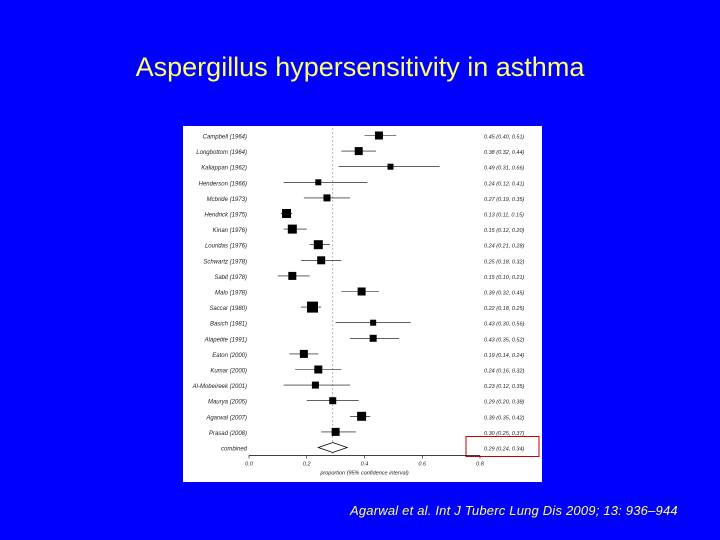 The height and width of the screenshot is (540, 720). What do you see at coordinates (504, 247) in the screenshot?
I see `estimate-label: 0.24 (0.21, 0.28)` at bounding box center [504, 247].